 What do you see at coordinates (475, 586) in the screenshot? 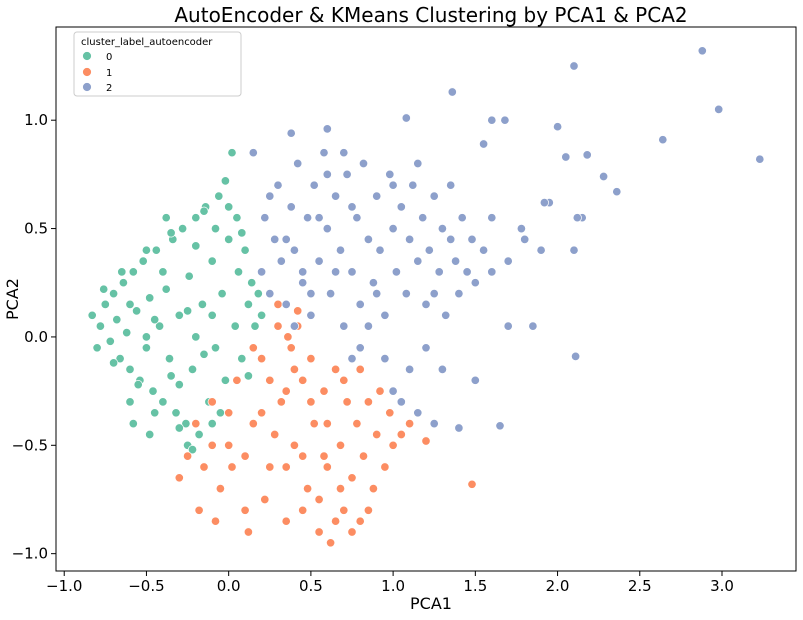
I see `x-tick-label-5: 1.5` at bounding box center [475, 586].